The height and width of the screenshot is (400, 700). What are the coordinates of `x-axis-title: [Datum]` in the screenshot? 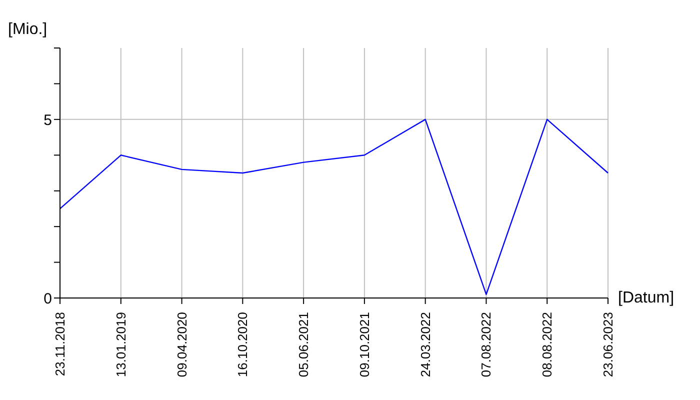 It's located at (646, 298).